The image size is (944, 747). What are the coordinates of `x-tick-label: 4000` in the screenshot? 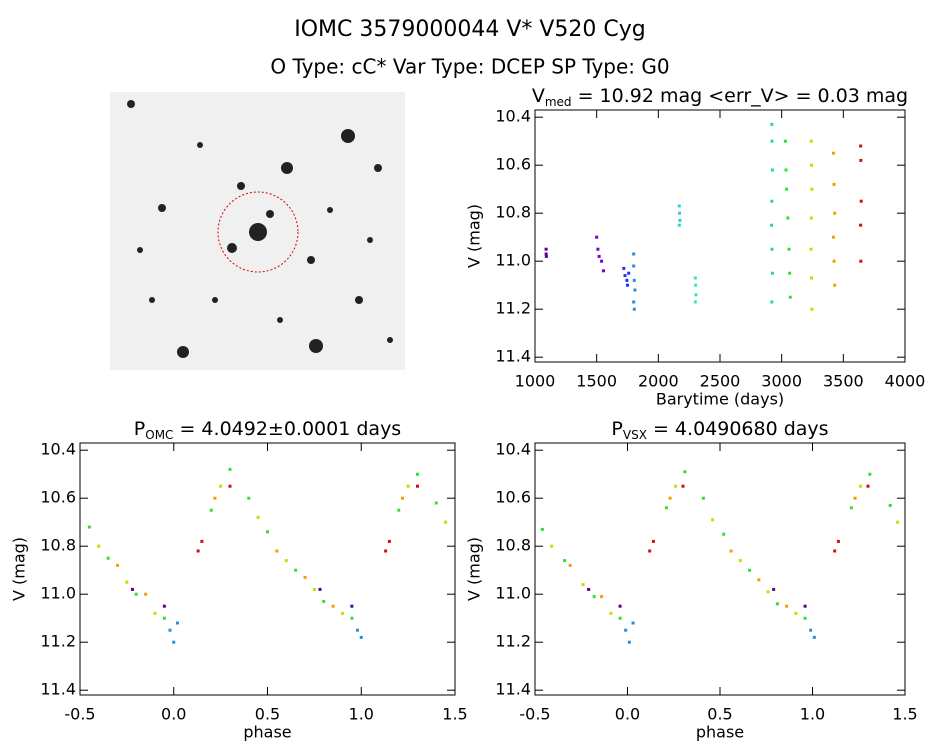 It's located at (905, 381).